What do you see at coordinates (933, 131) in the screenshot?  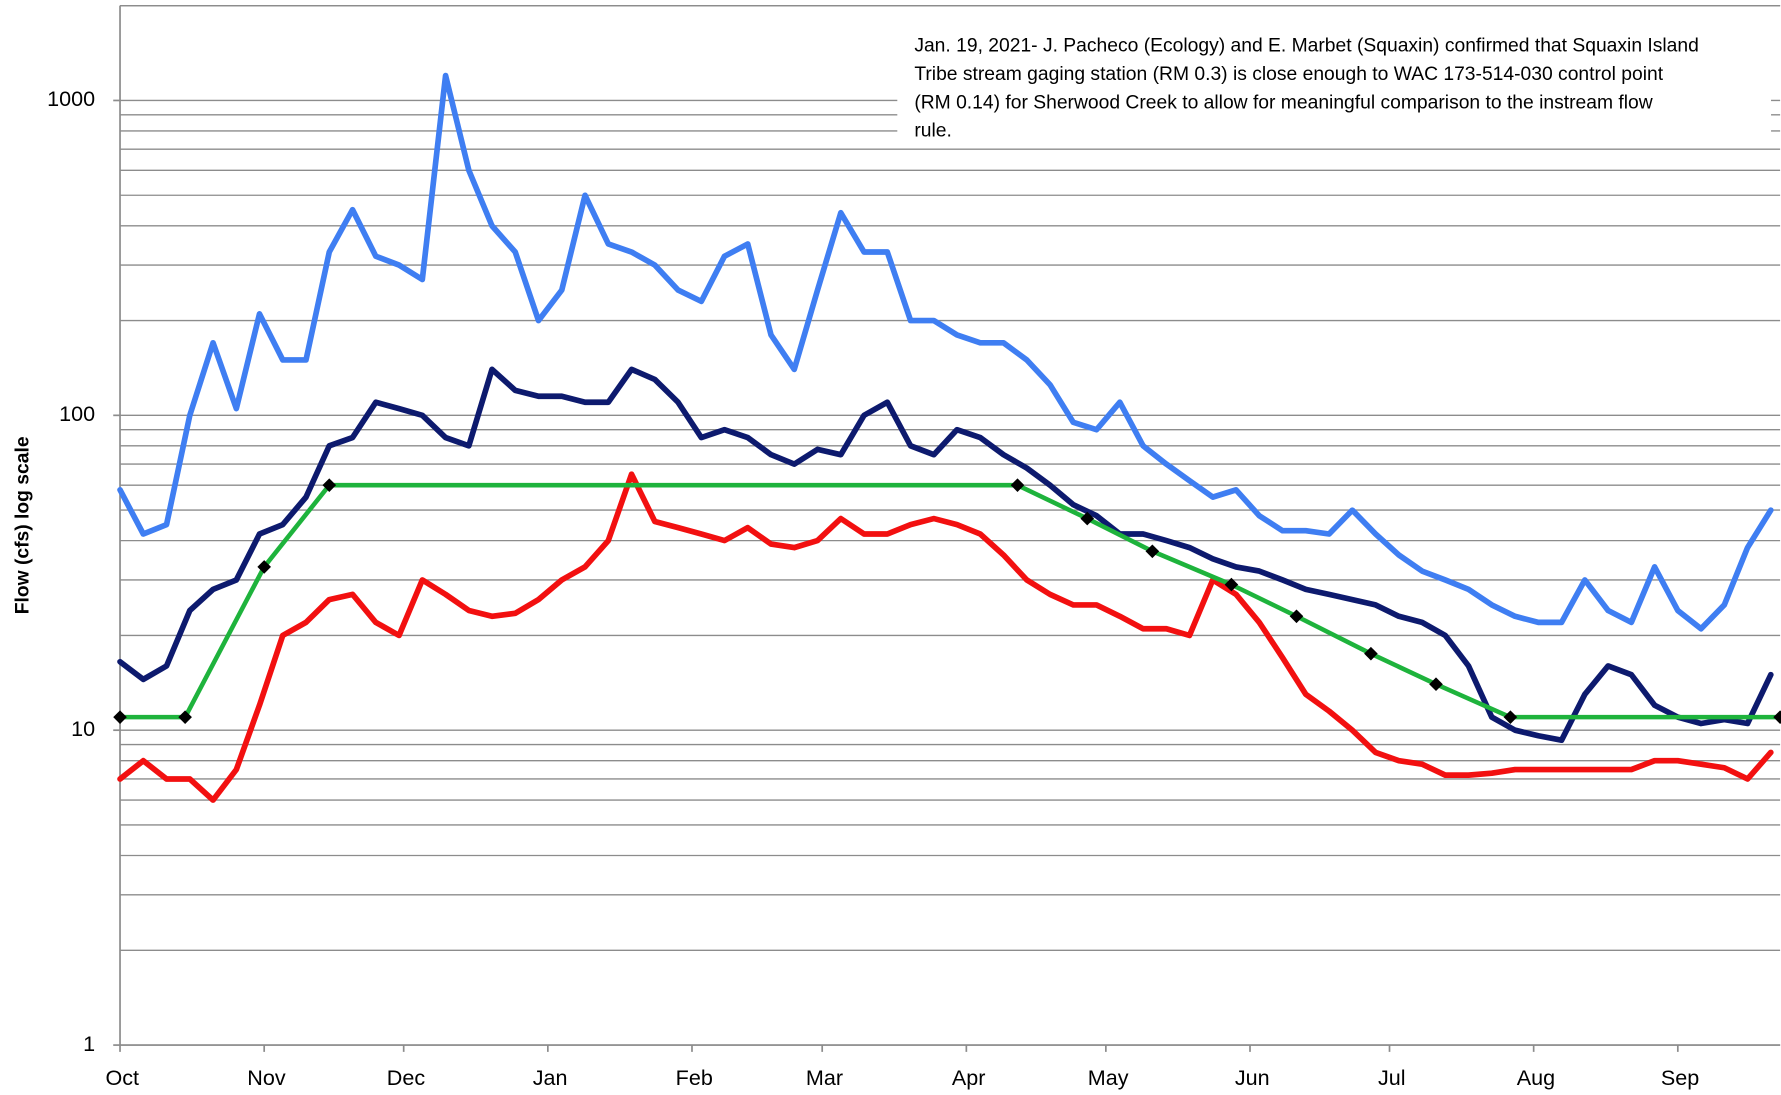 I see `annotation-line: rule.` at bounding box center [933, 131].